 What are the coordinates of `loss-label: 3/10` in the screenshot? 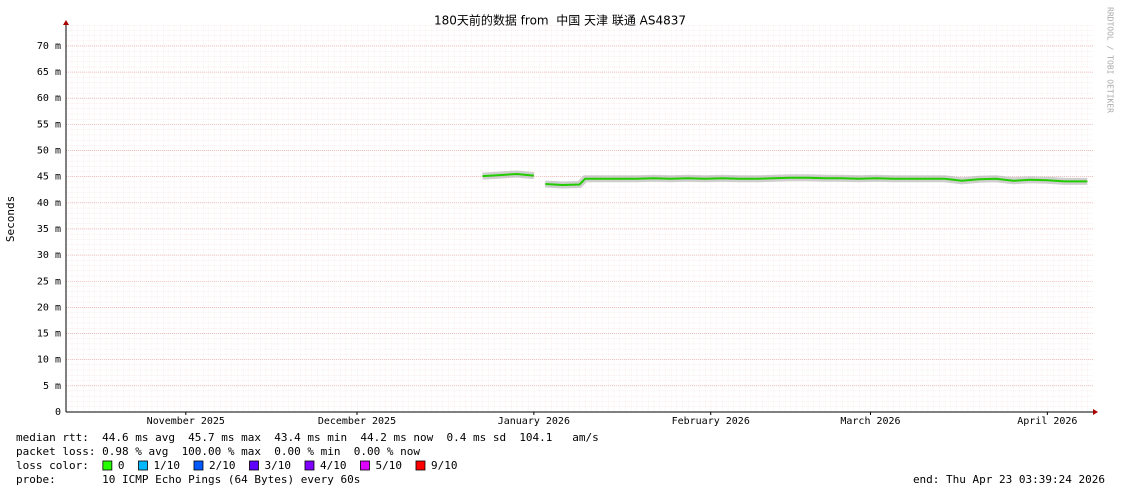 It's located at (277, 465).